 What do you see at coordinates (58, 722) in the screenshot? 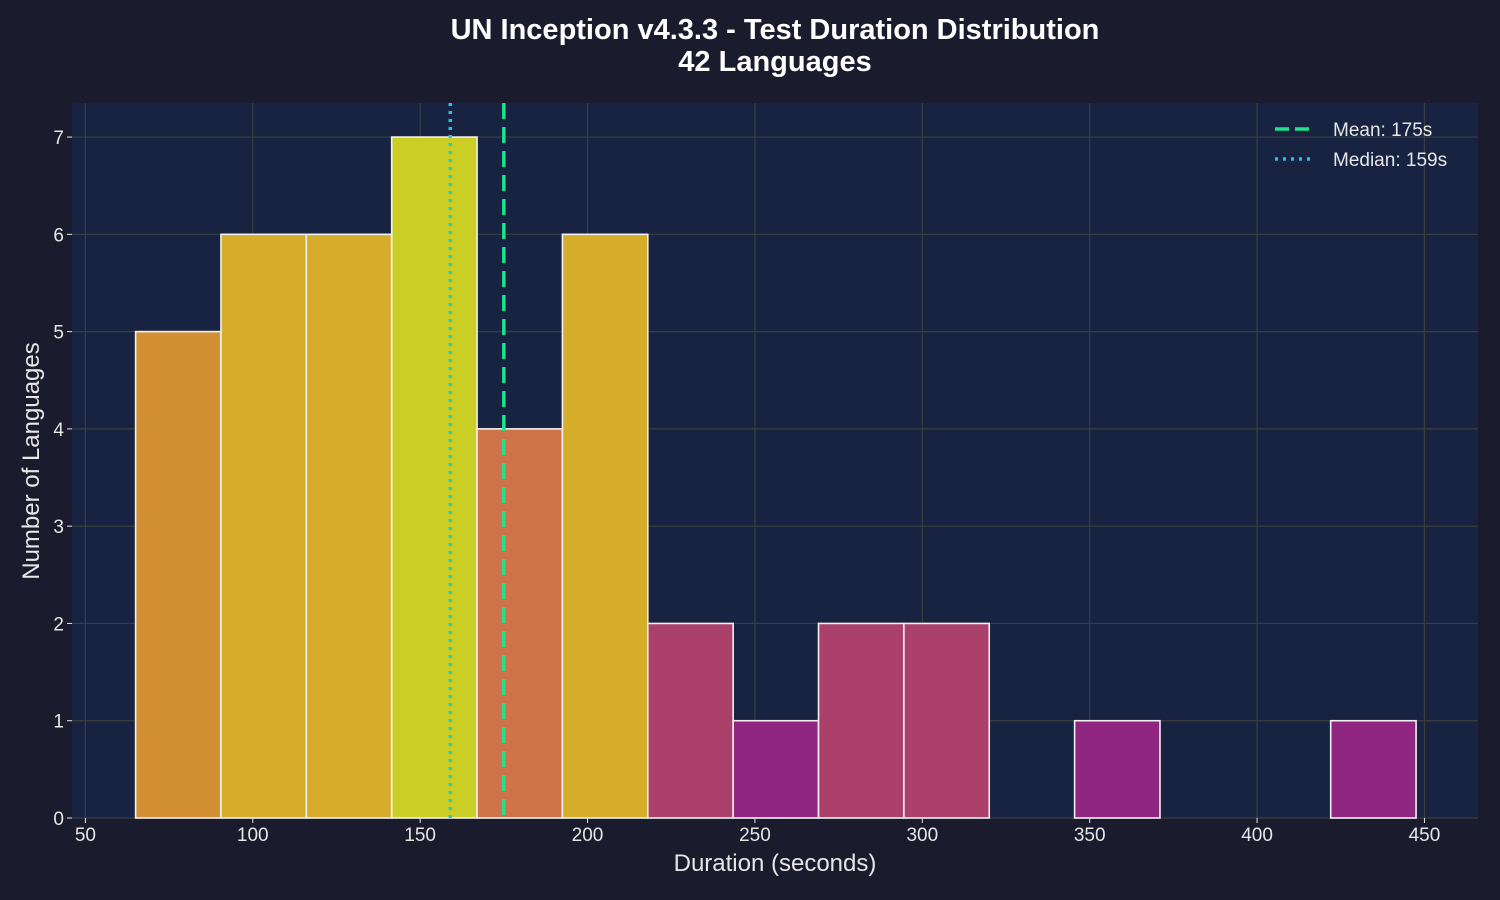
I see `y-tick-label: 1` at bounding box center [58, 722].